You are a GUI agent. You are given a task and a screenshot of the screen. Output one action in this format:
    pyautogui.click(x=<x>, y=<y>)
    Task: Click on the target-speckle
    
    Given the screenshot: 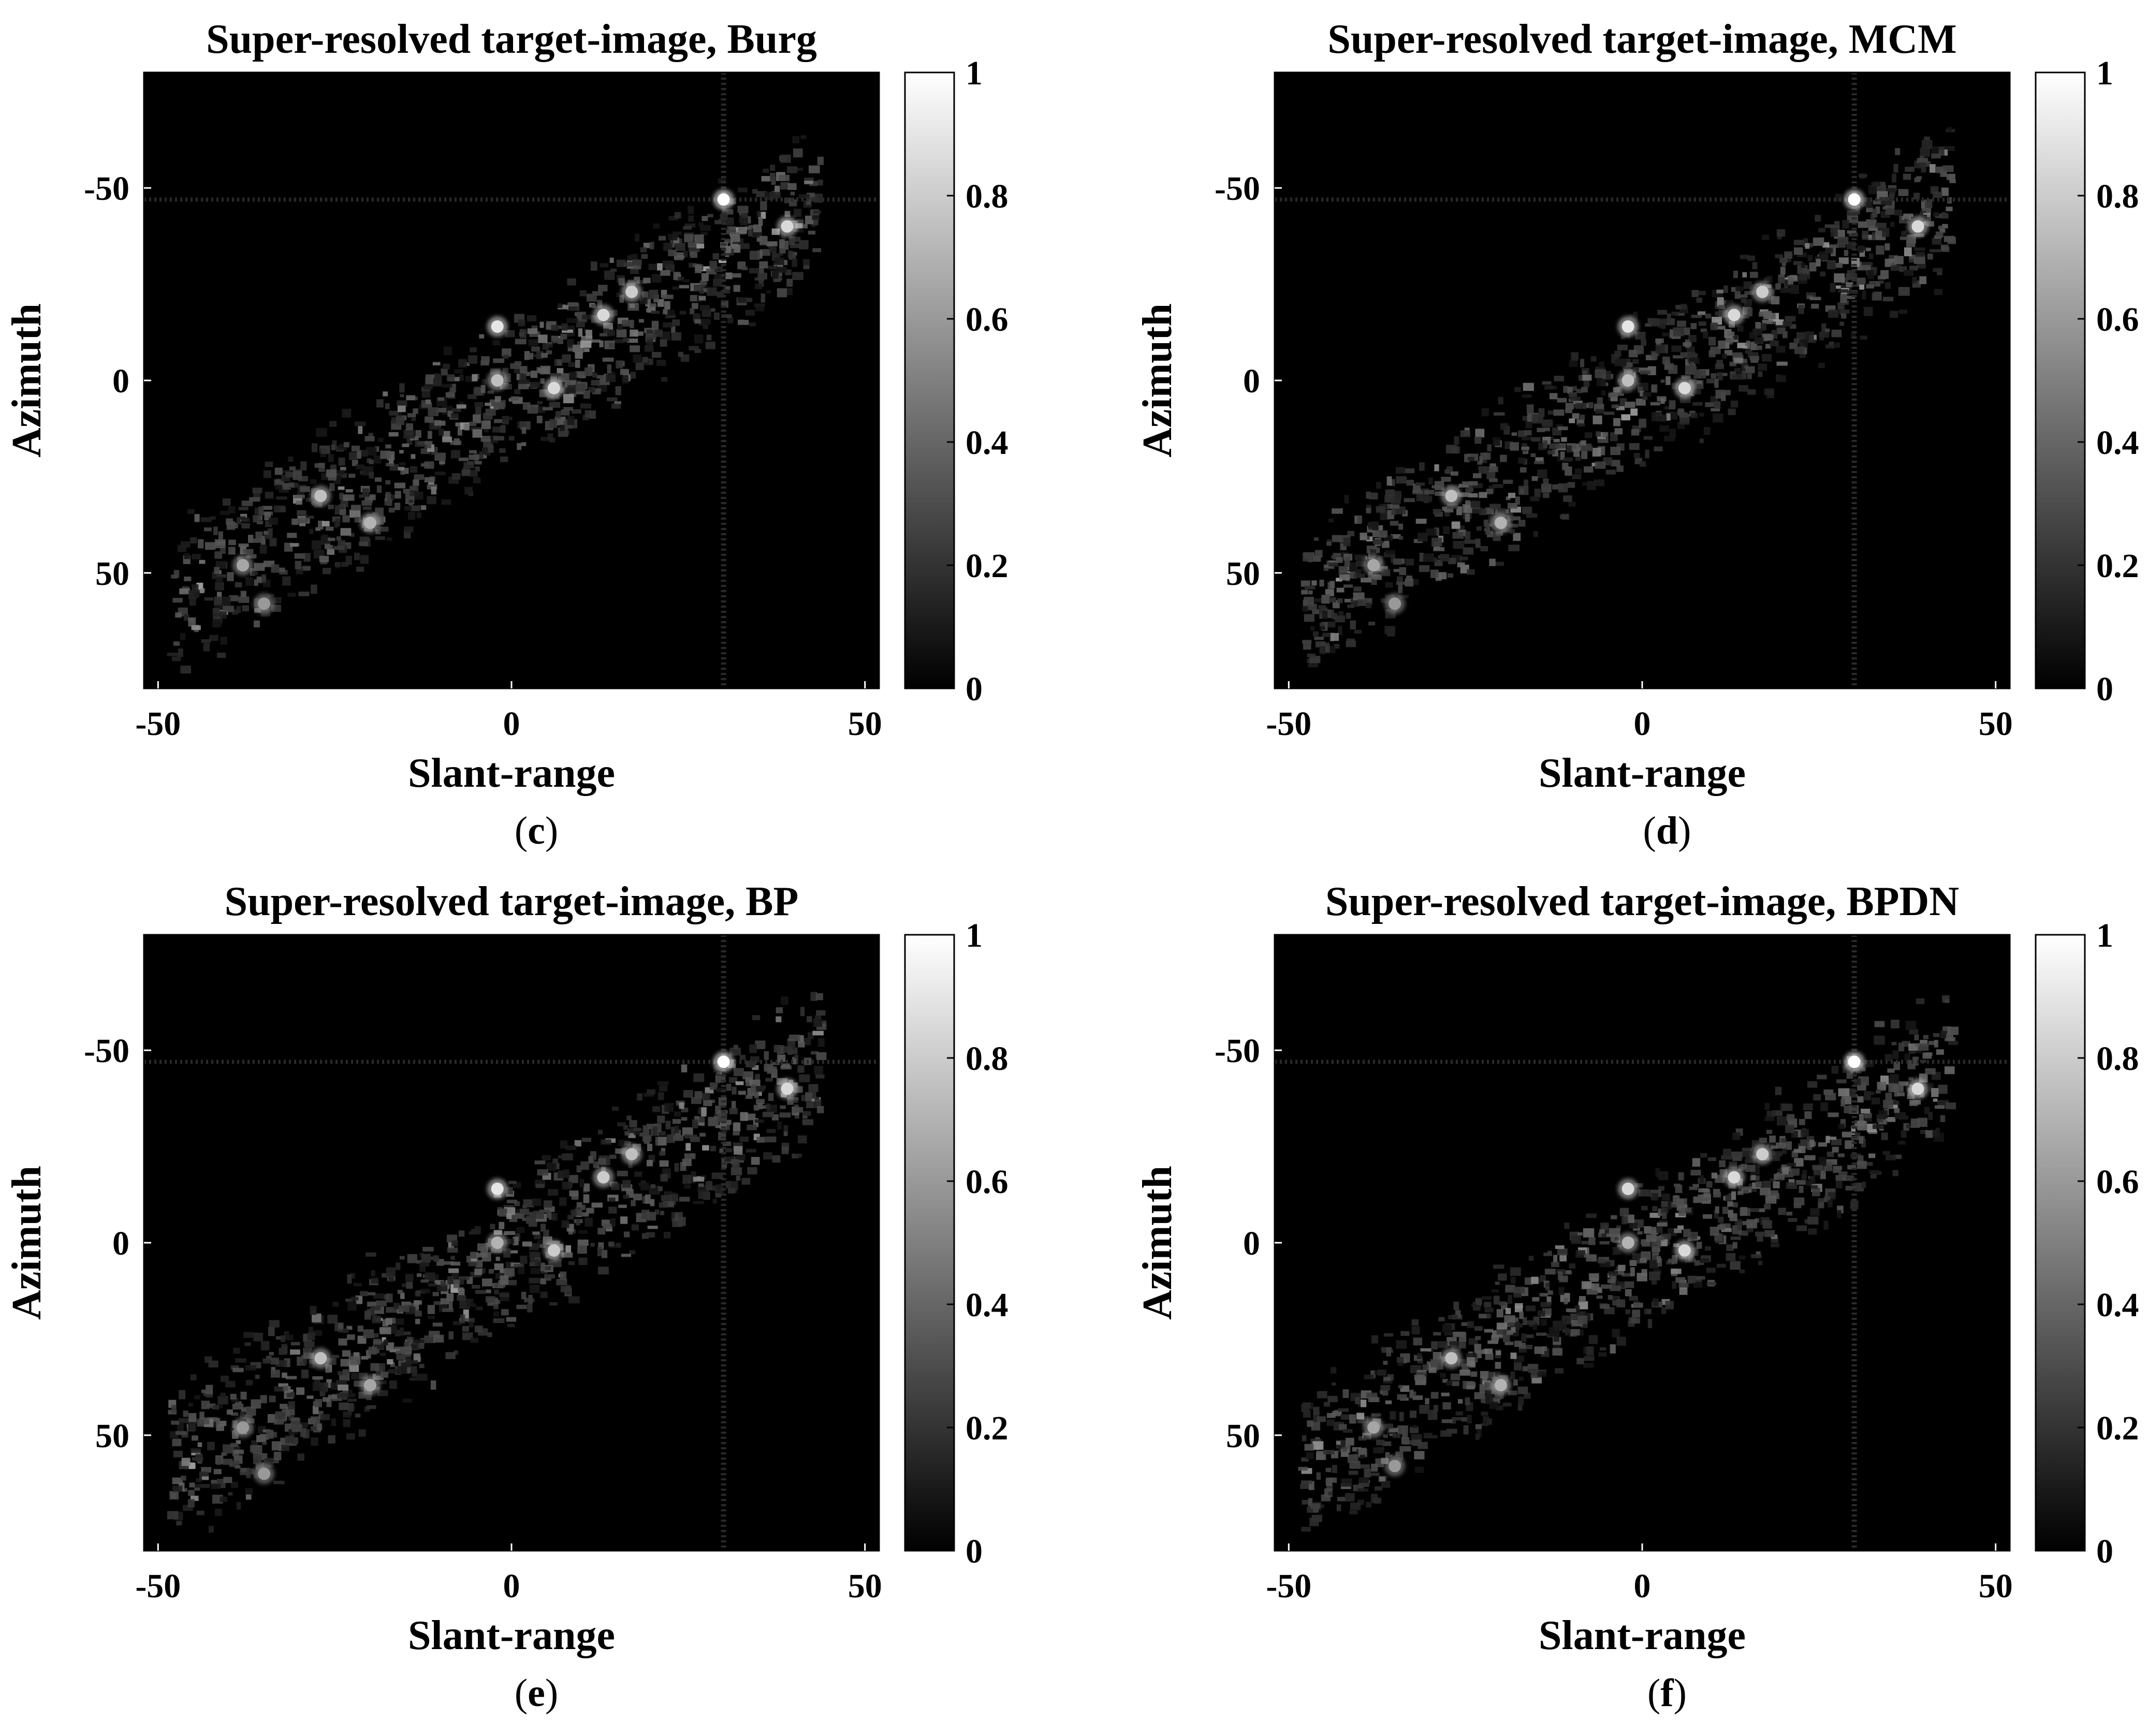 What is the action you would take?
    pyautogui.click(x=1628, y=397)
    